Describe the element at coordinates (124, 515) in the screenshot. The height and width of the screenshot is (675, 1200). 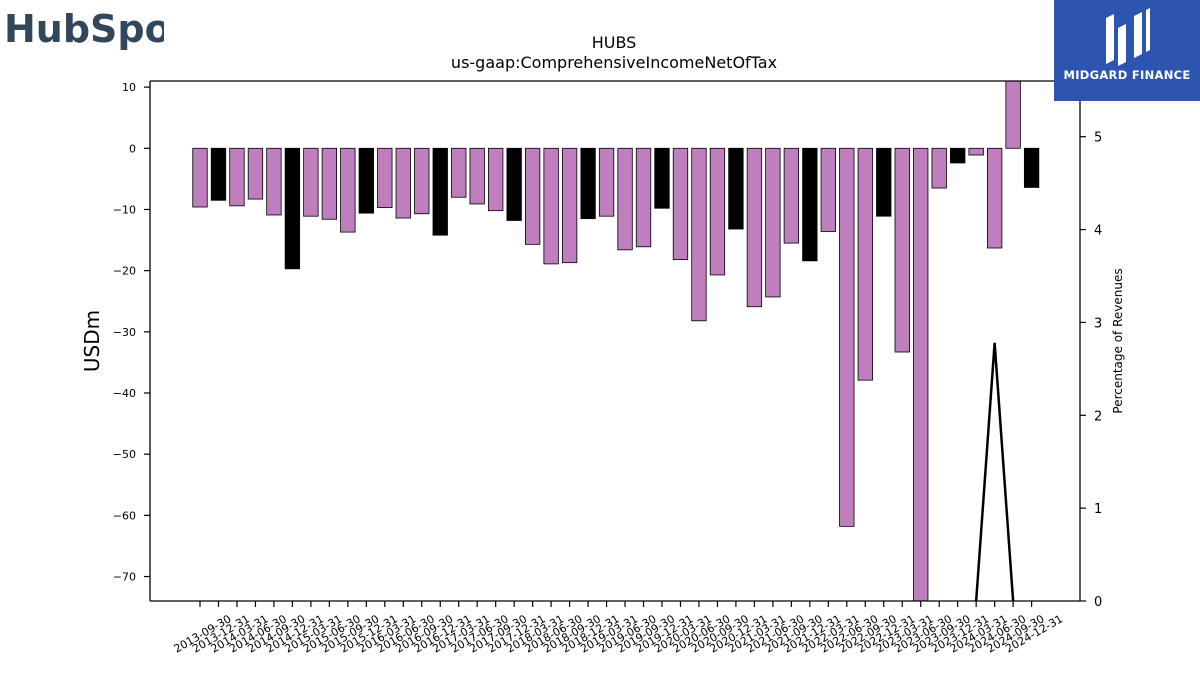
I see `y-tick-label: −60` at that location.